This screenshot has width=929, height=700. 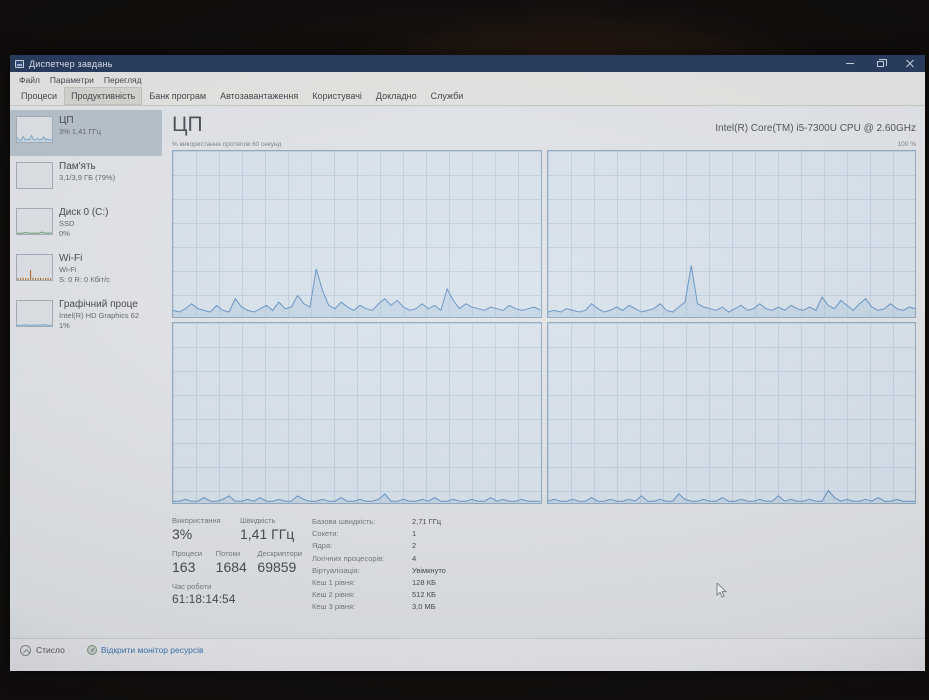 What do you see at coordinates (228, 554) in the screenshot?
I see `threads-label: Потоки` at bounding box center [228, 554].